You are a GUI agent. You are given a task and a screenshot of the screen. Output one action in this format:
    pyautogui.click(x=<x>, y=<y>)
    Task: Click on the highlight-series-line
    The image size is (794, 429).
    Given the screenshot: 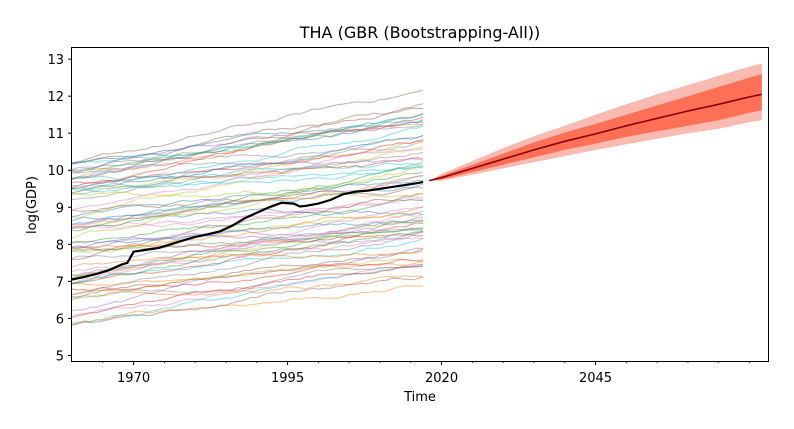 What is the action you would take?
    pyautogui.click(x=247, y=231)
    